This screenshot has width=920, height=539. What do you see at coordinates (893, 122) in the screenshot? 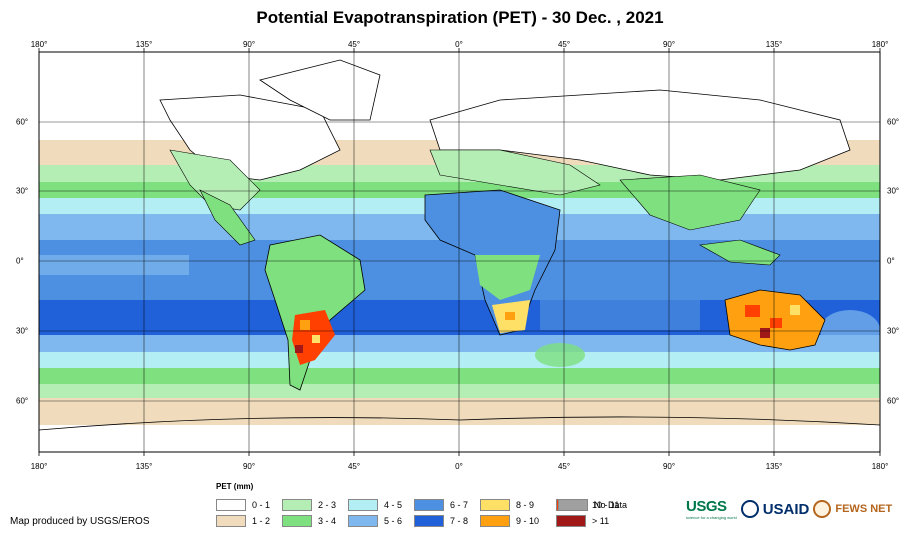
I see `lat-label-right-60n: 60°` at bounding box center [893, 122].